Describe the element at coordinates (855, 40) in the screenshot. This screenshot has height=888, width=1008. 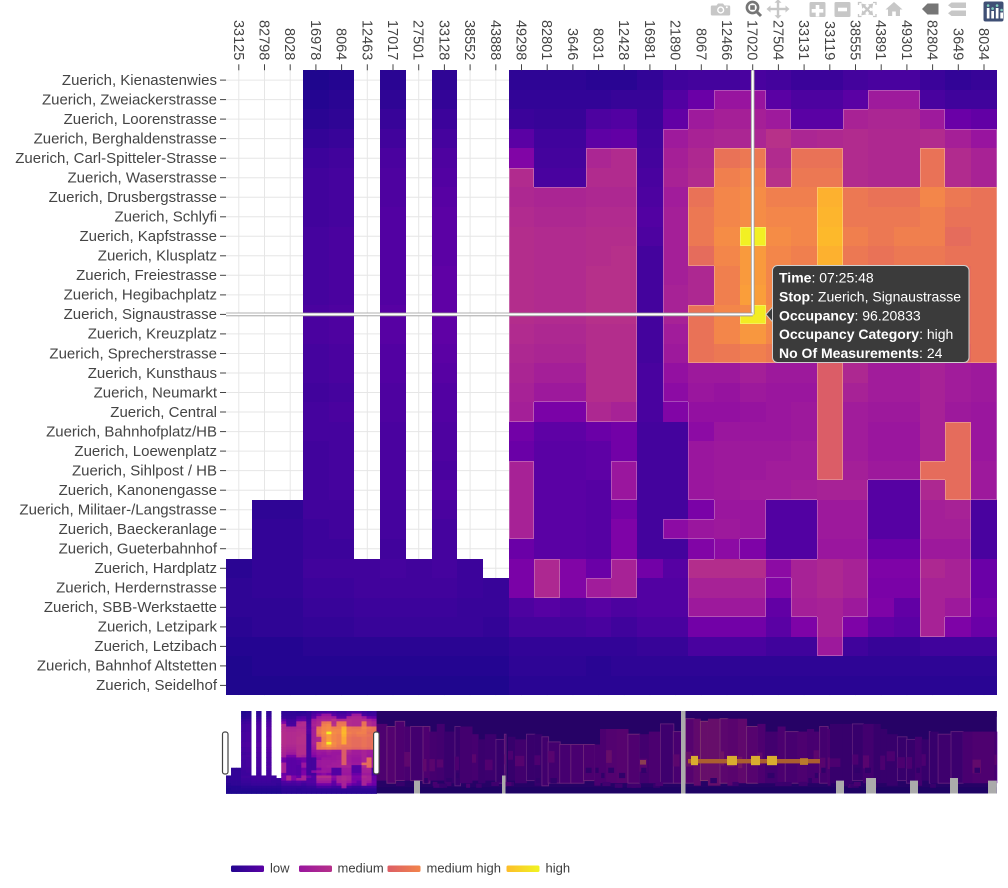
I see `svg-text: 38555` at that location.